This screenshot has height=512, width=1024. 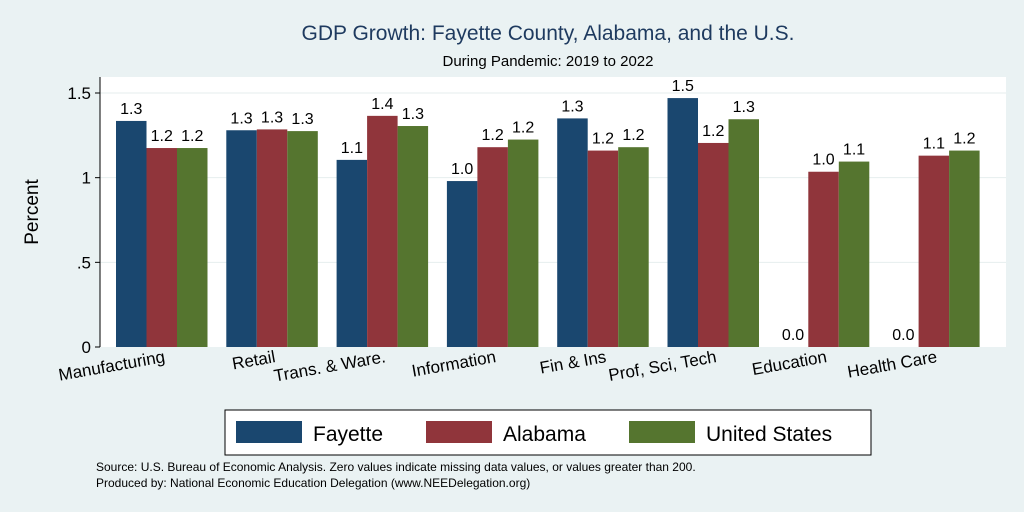 What do you see at coordinates (32, 212) in the screenshot?
I see `y-axis-label: Percent` at bounding box center [32, 212].